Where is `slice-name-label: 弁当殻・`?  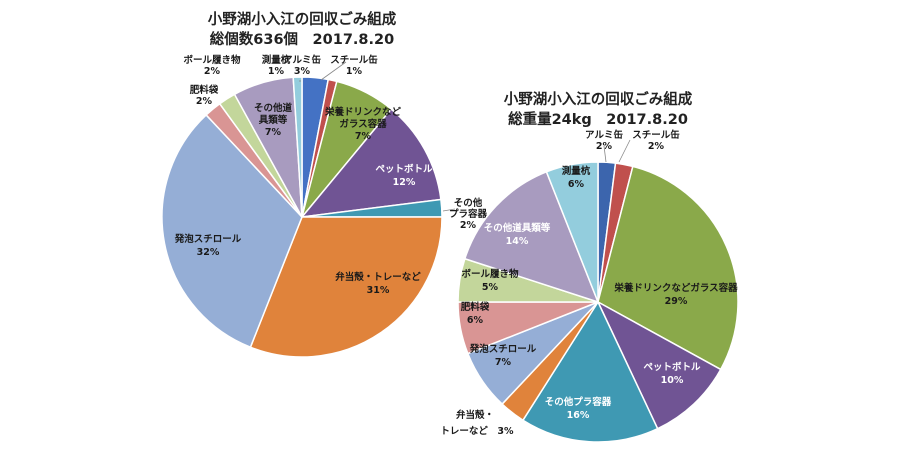
slice-name-label: 弁当殻・ is located at coordinates (475, 415).